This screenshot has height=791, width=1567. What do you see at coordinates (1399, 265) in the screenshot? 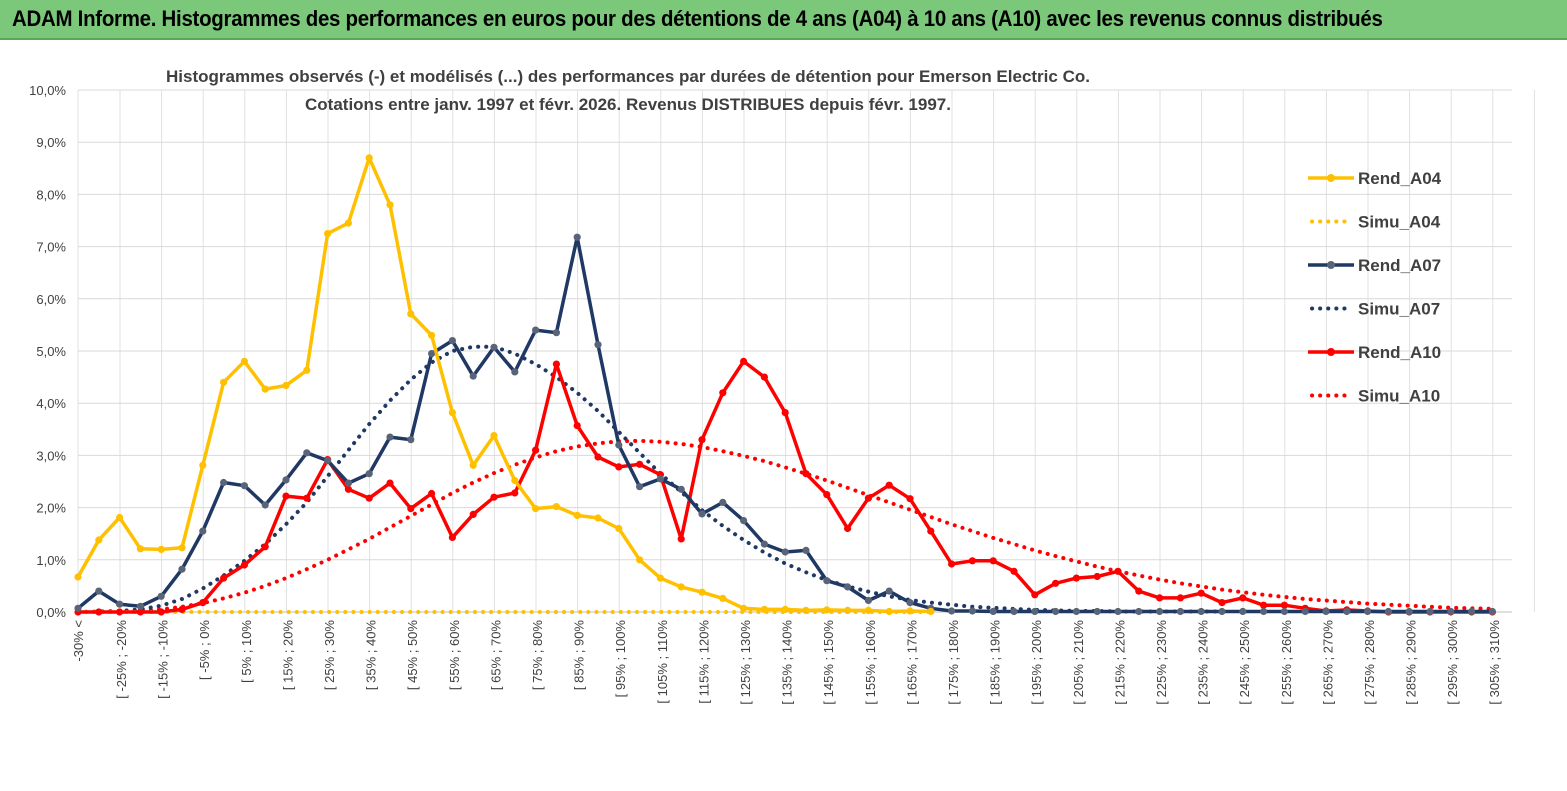
I see `legend-label: Rend_A07` at bounding box center [1399, 265].